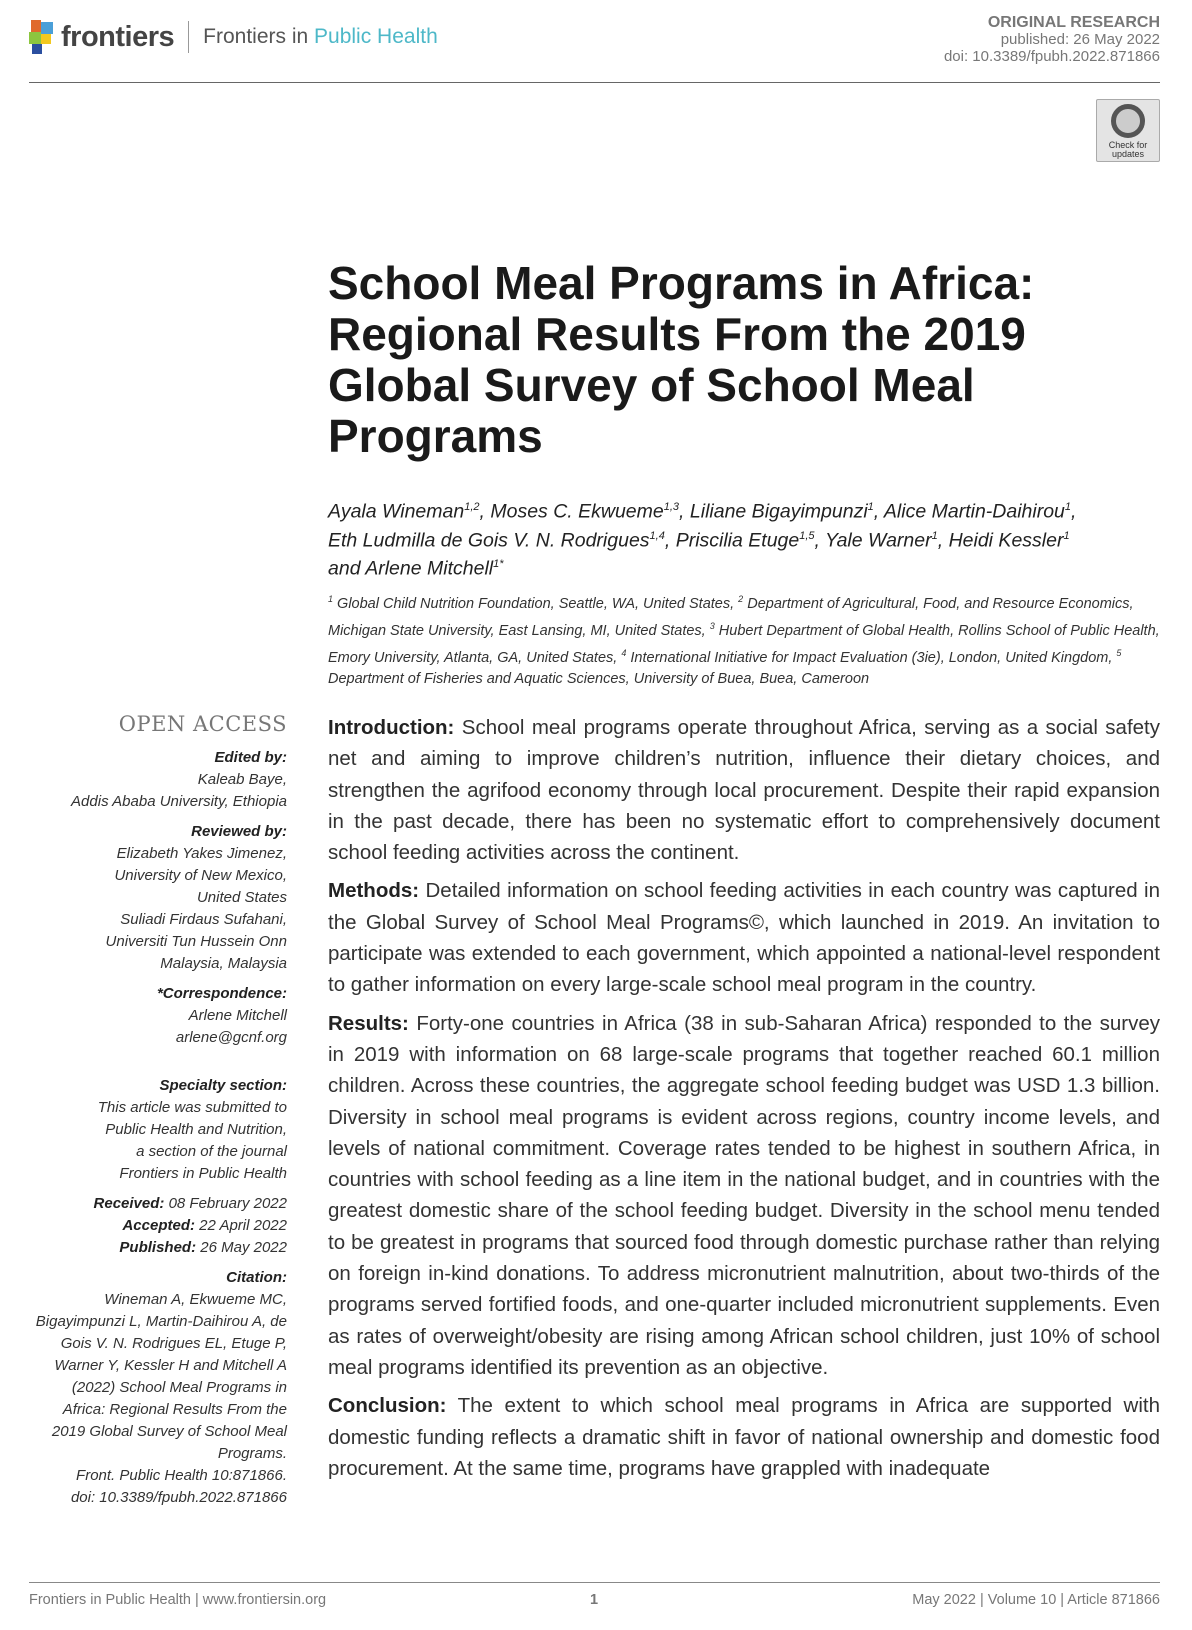 Image resolution: width=1192 pixels, height=1630 pixels. What do you see at coordinates (203, 919) in the screenshot?
I see `reviewer-line: Suliadi Firdaus Sufahani,` at bounding box center [203, 919].